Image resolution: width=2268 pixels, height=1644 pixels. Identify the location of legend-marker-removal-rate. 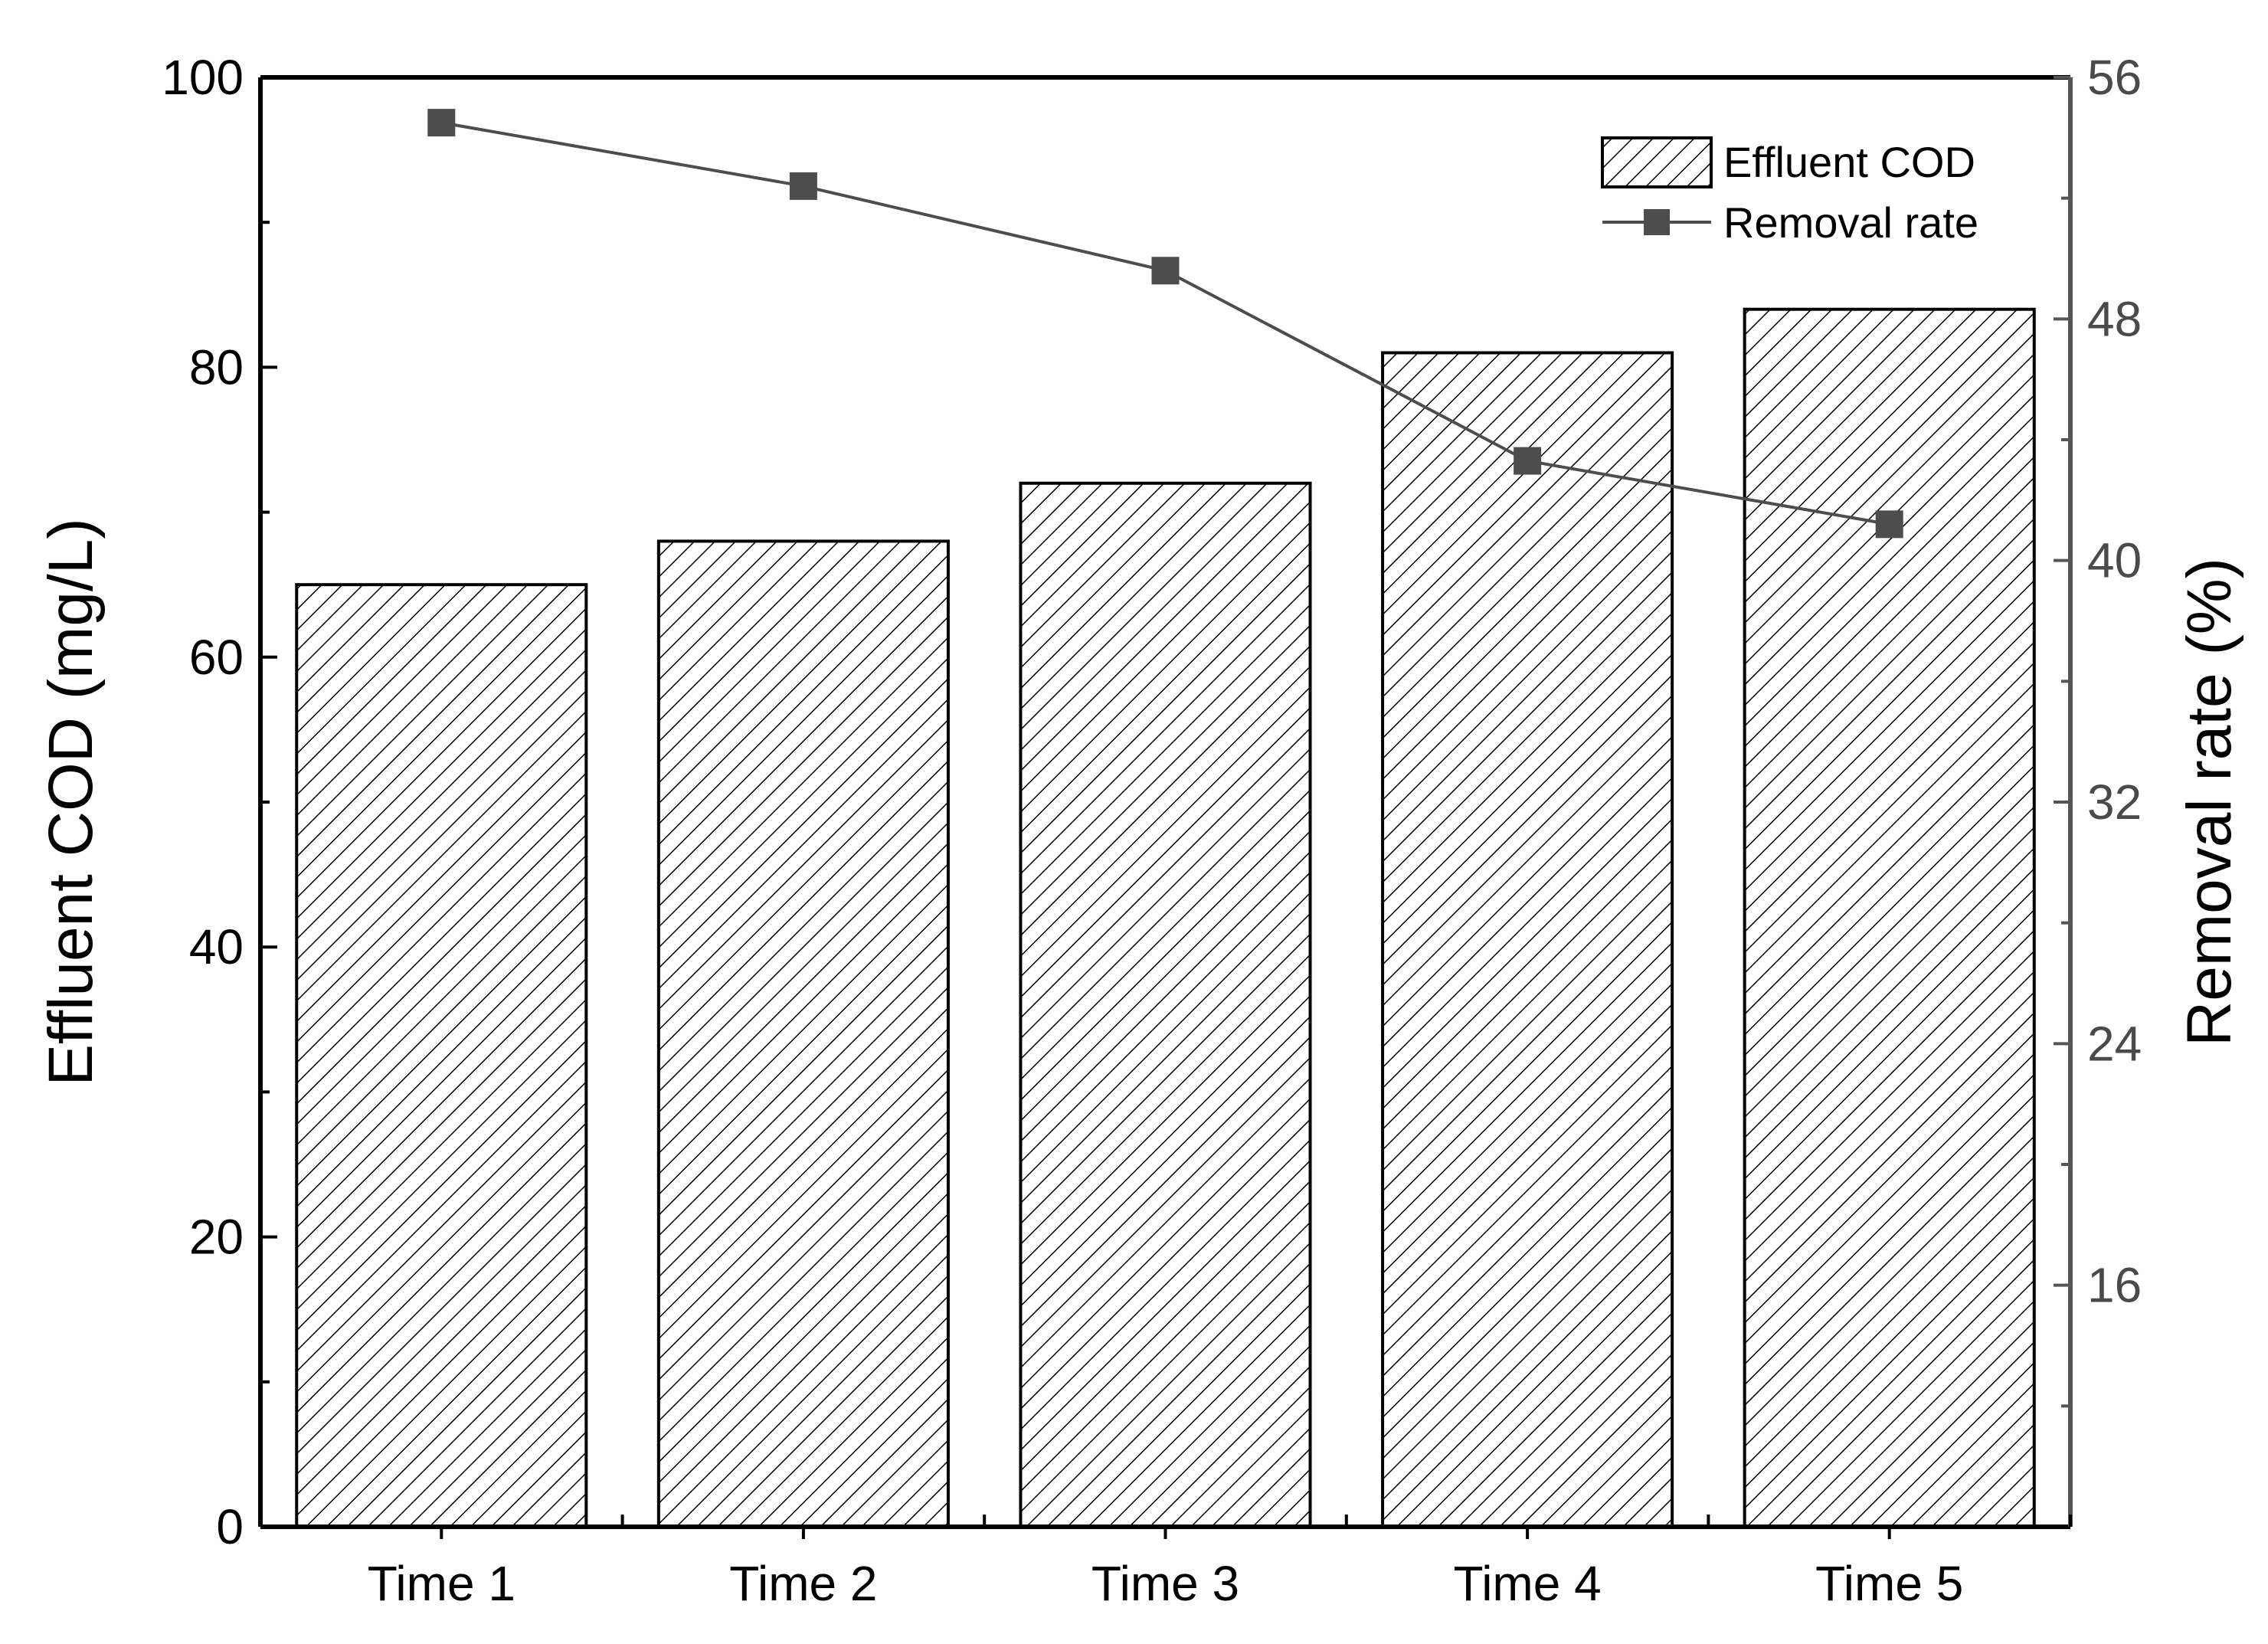
(1657, 222).